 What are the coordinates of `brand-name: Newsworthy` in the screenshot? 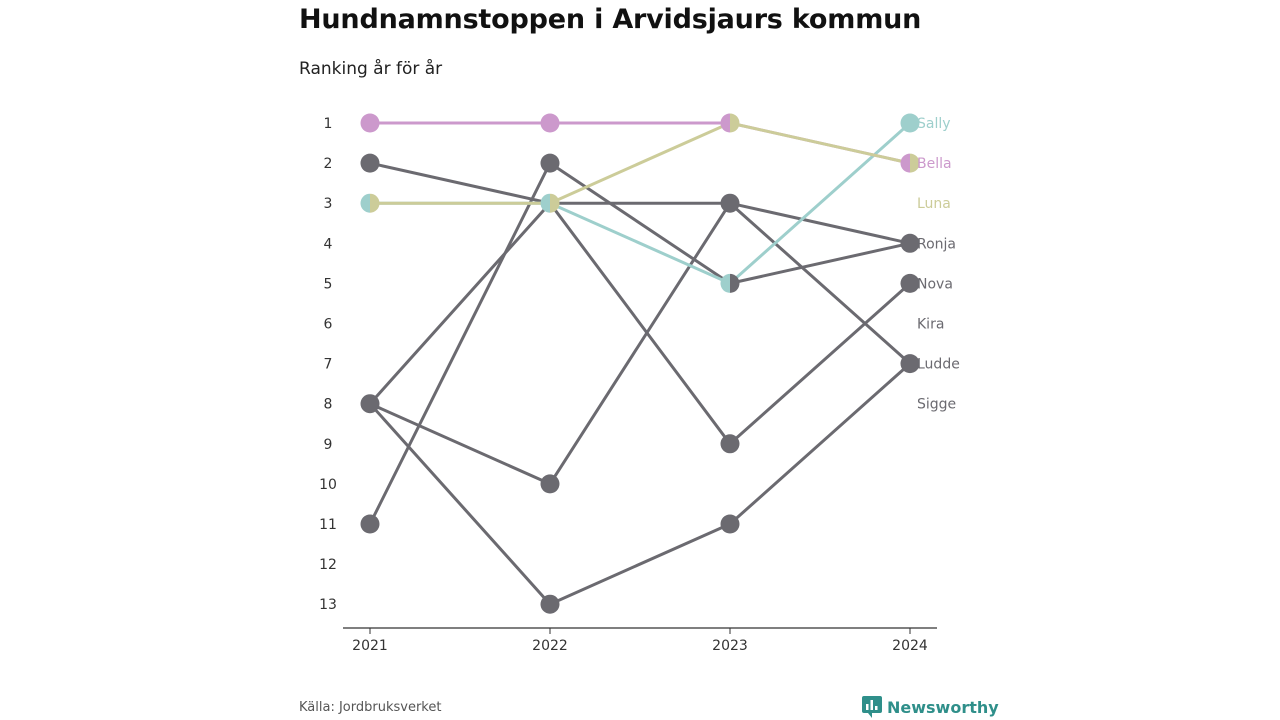 It's located at (943, 707).